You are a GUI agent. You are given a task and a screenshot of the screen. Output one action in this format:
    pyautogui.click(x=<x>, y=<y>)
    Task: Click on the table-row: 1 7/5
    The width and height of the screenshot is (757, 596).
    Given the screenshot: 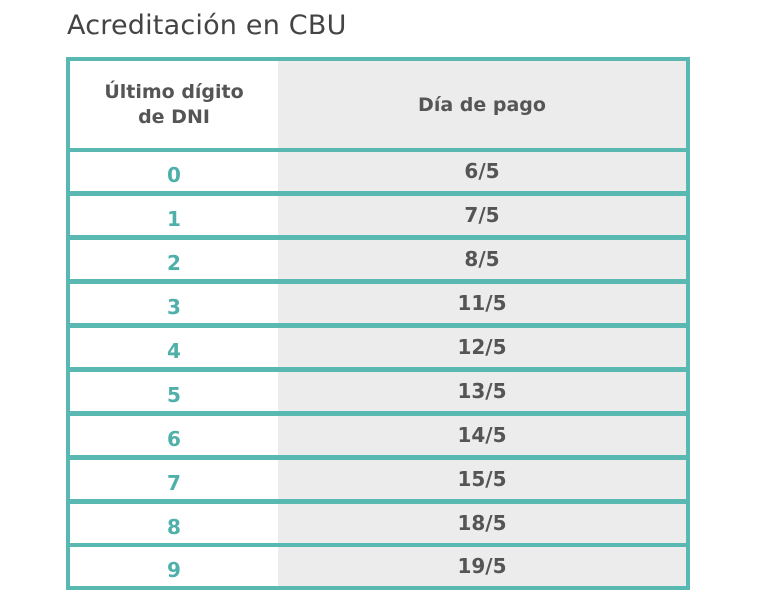 What is the action you would take?
    pyautogui.click(x=378, y=215)
    